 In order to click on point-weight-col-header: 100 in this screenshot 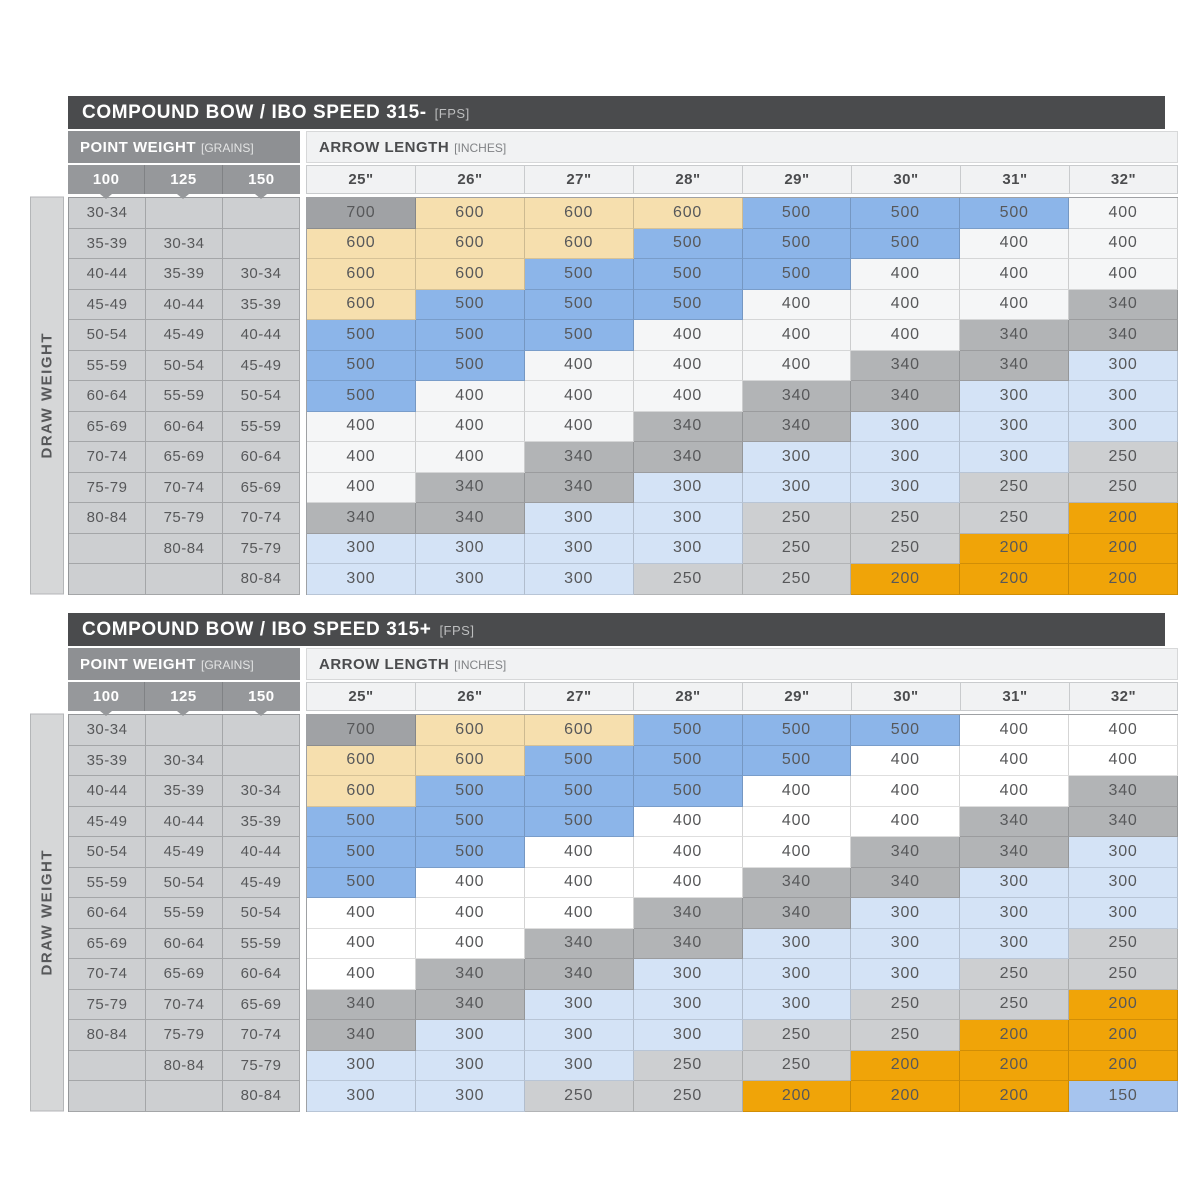, I will do `click(107, 696)`.